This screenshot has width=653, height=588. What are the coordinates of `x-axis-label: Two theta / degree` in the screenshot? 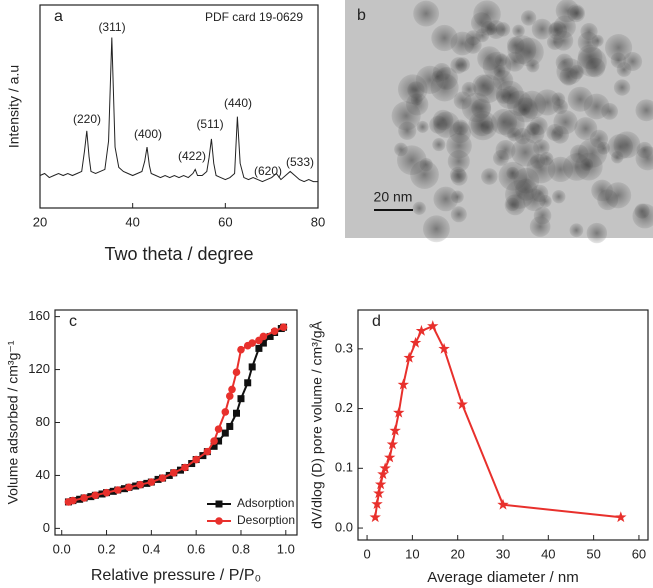 It's located at (178, 254).